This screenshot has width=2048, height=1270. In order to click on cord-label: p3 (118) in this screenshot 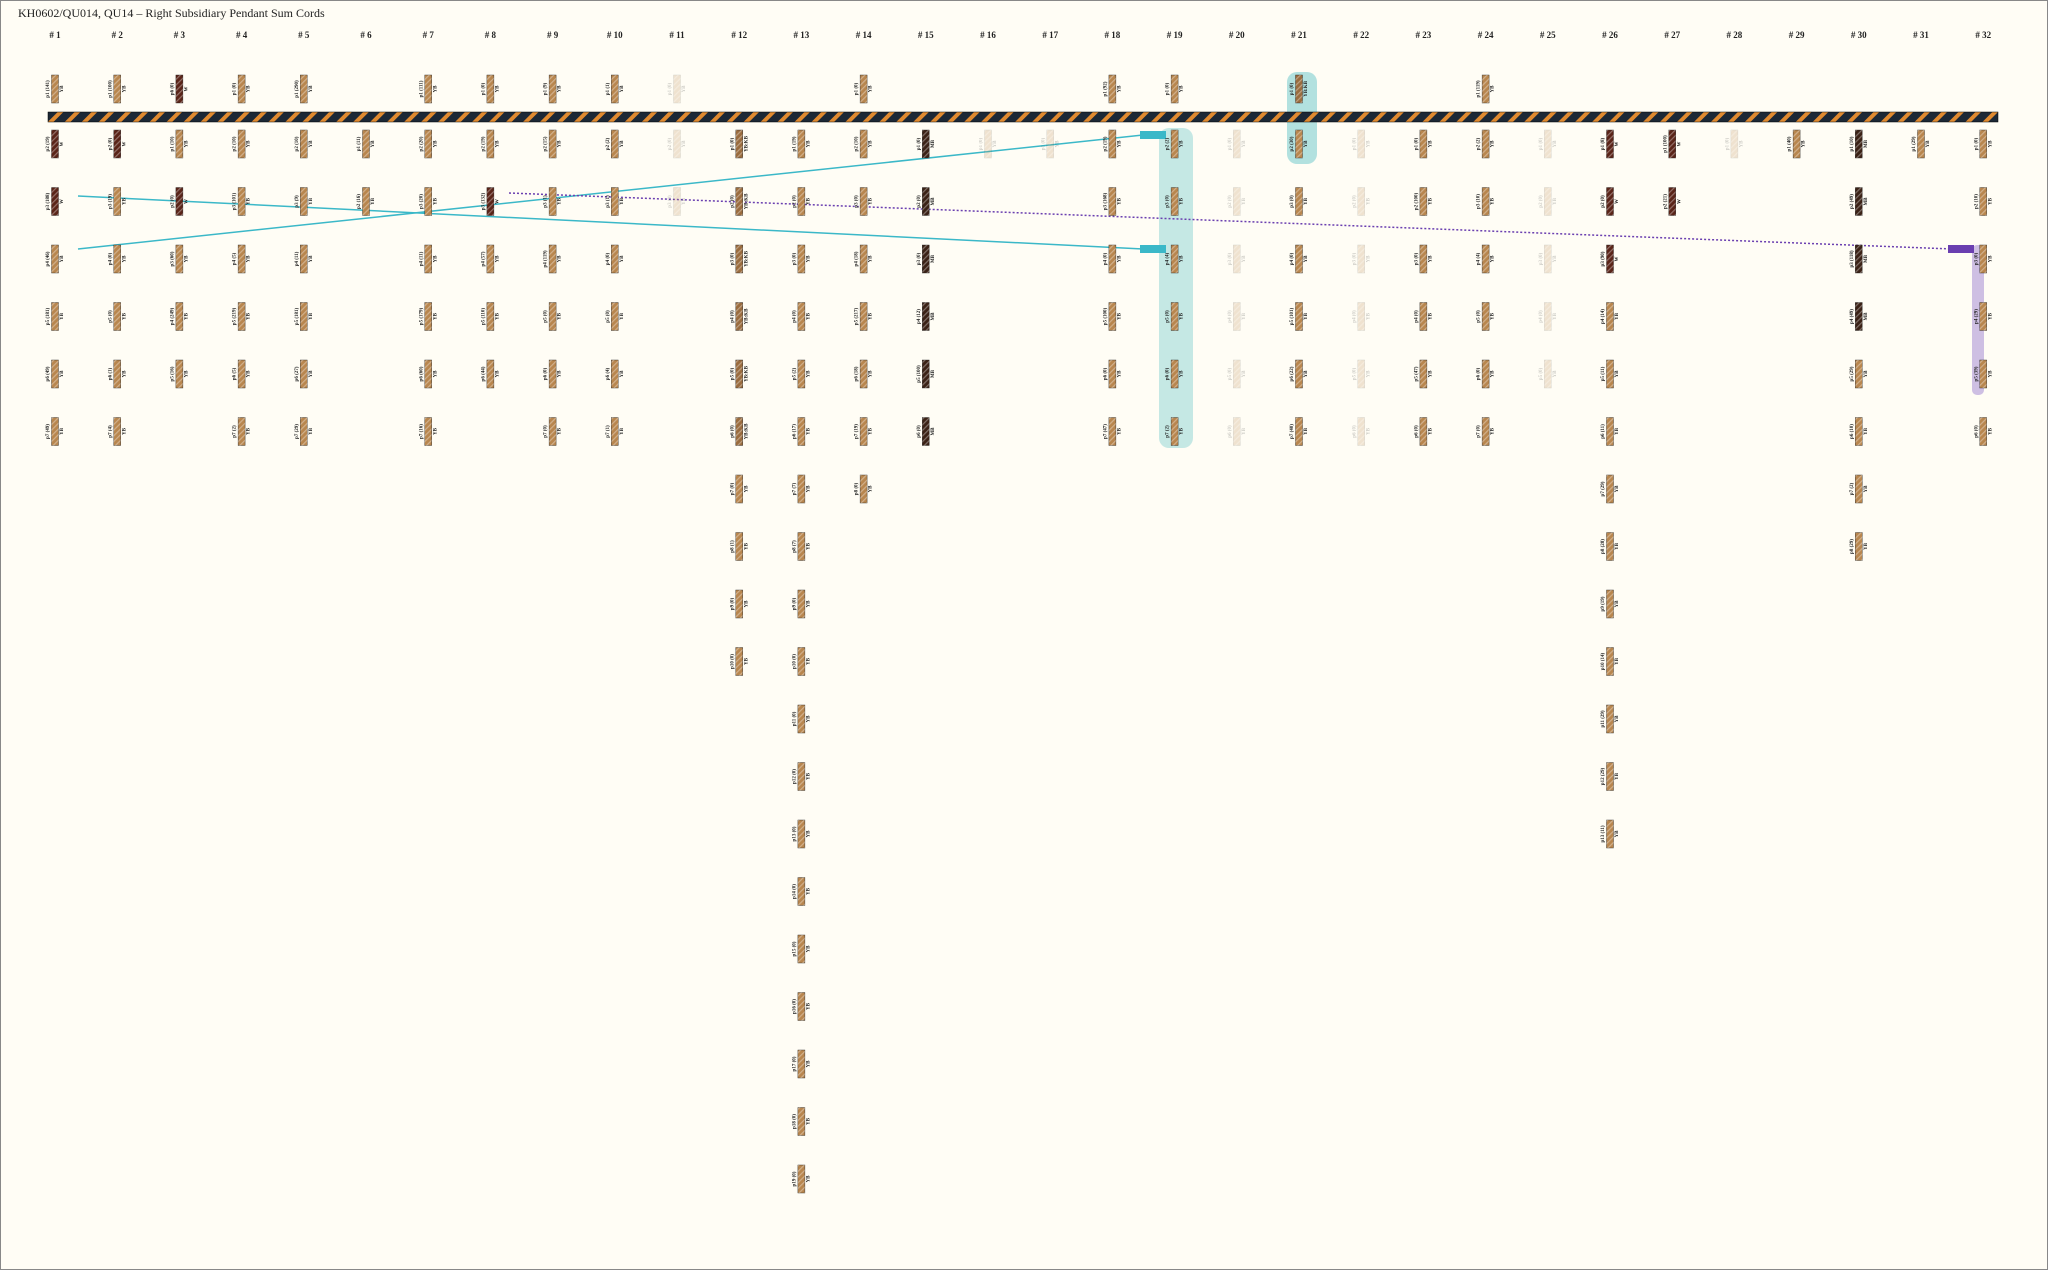, I will do `click(1852, 258)`.